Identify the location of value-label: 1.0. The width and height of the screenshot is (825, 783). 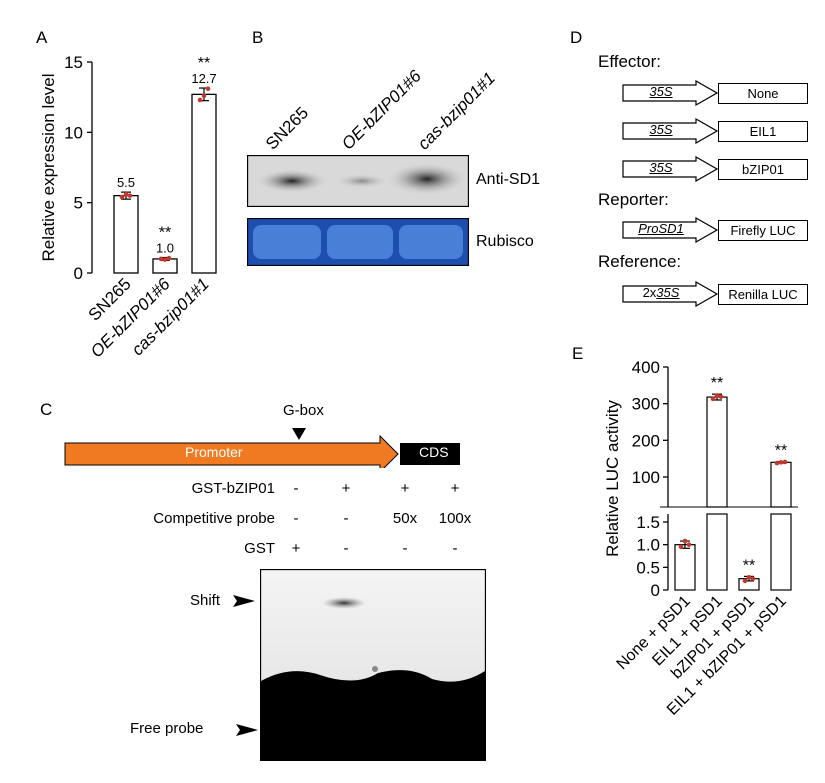
(165, 248).